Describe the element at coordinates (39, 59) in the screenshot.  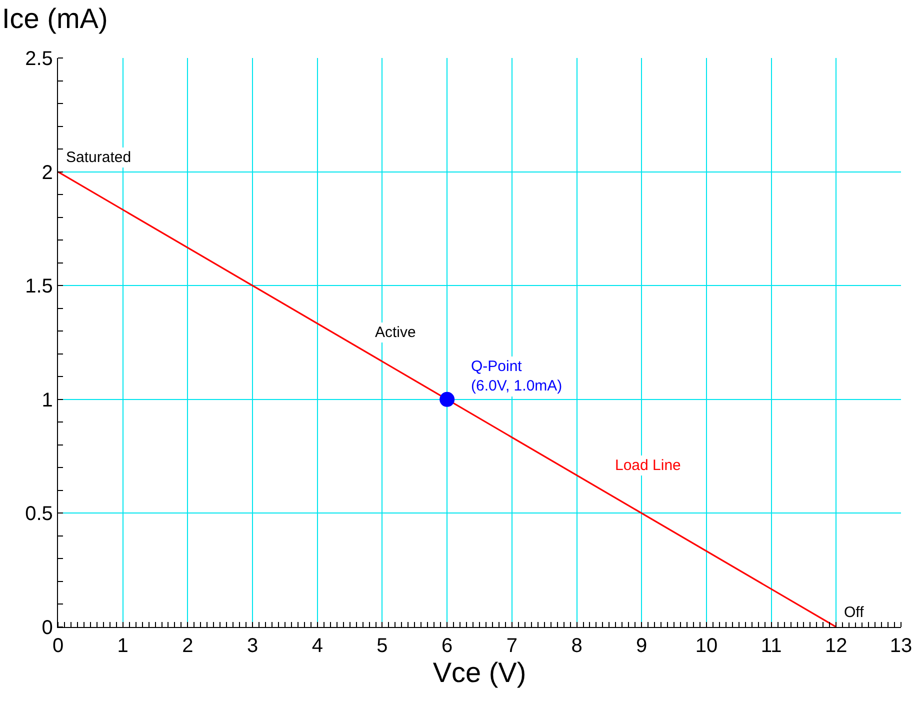
I see `y-tick-label: 2.5` at that location.